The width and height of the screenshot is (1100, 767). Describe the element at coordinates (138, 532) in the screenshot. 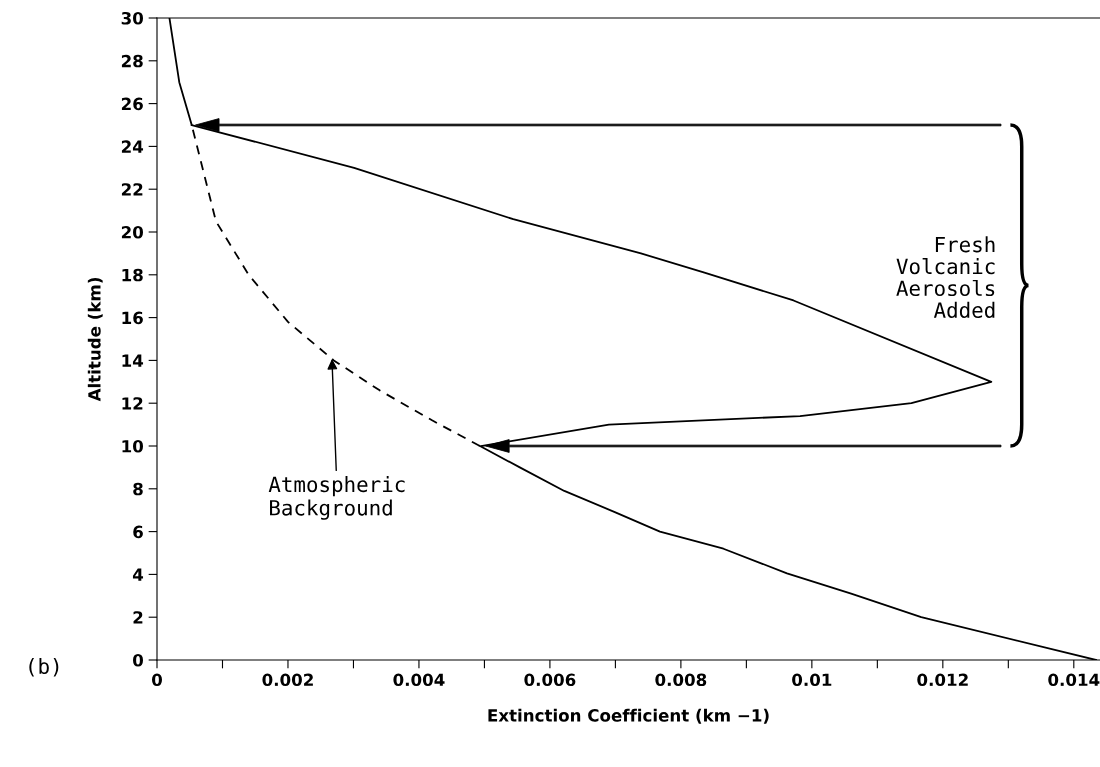

I see `y-tick-label: 6` at that location.